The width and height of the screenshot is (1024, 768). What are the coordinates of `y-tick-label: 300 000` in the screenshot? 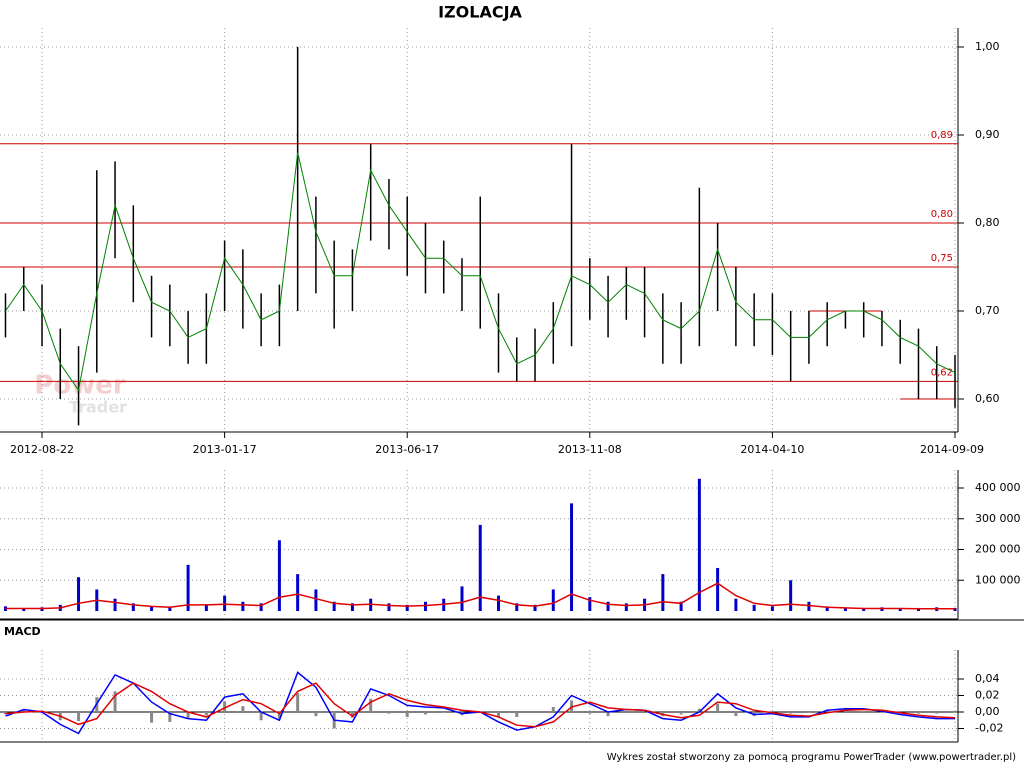 It's located at (998, 518).